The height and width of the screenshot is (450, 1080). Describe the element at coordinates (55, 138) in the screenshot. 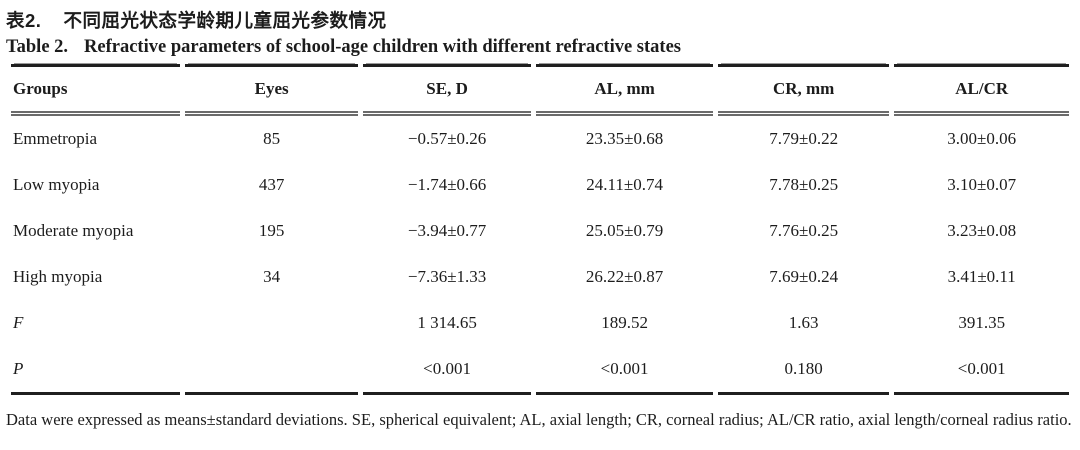

I see `cell-group: Emmetropia` at that location.